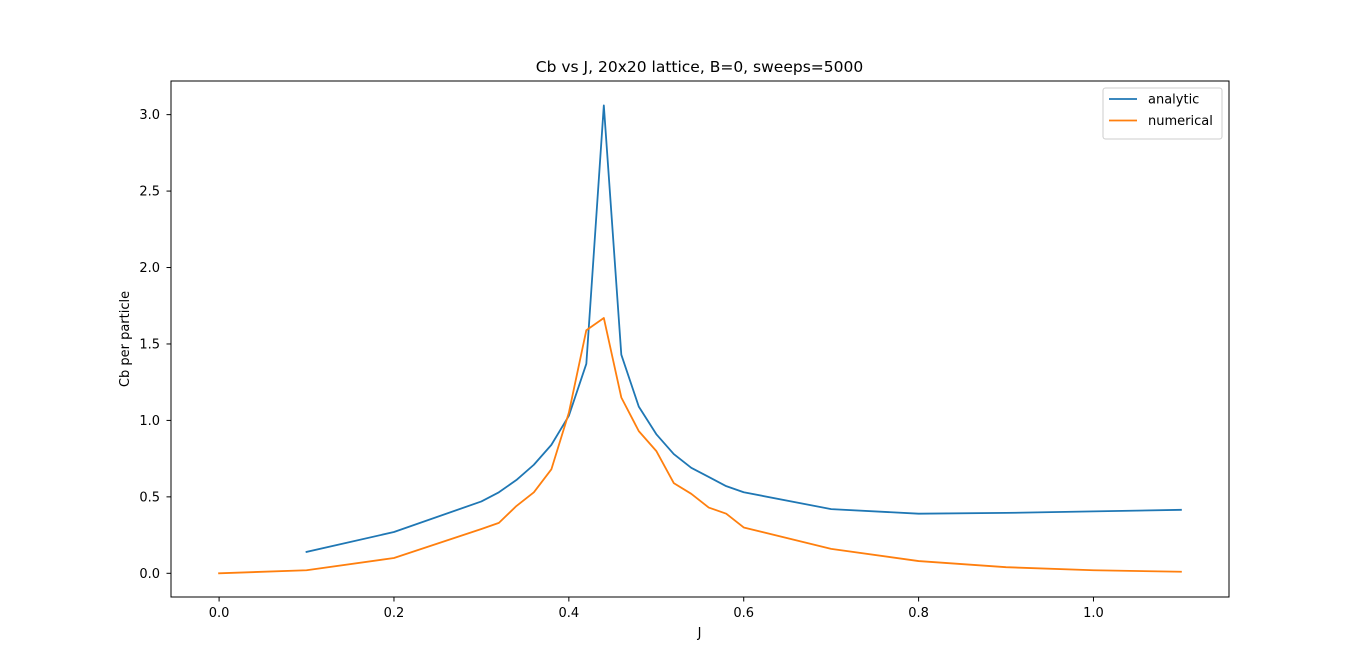  Describe the element at coordinates (394, 613) in the screenshot. I see `x-tick-label: 0.2` at that location.